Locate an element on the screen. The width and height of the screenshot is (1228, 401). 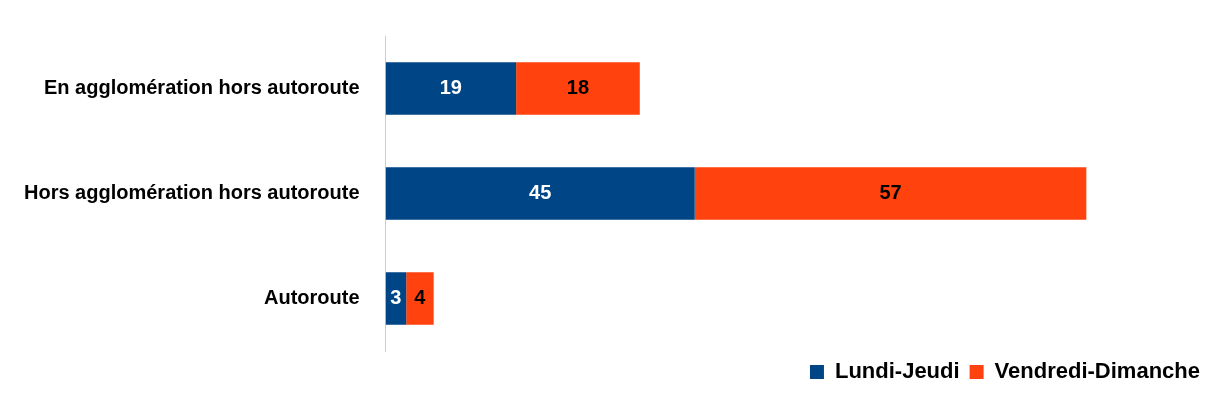
y-tick-label: Autoroute is located at coordinates (312, 297).